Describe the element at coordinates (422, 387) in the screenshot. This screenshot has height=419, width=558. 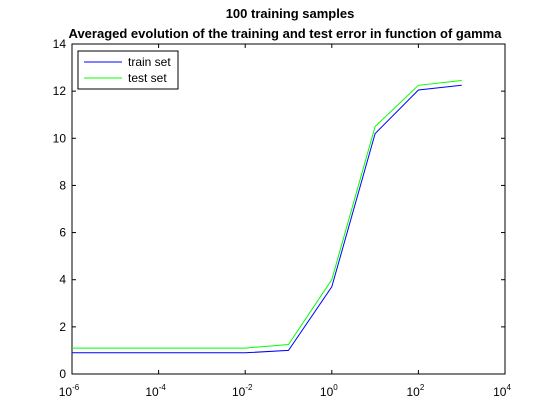
I see `x-tick-exponent: 2` at that location.